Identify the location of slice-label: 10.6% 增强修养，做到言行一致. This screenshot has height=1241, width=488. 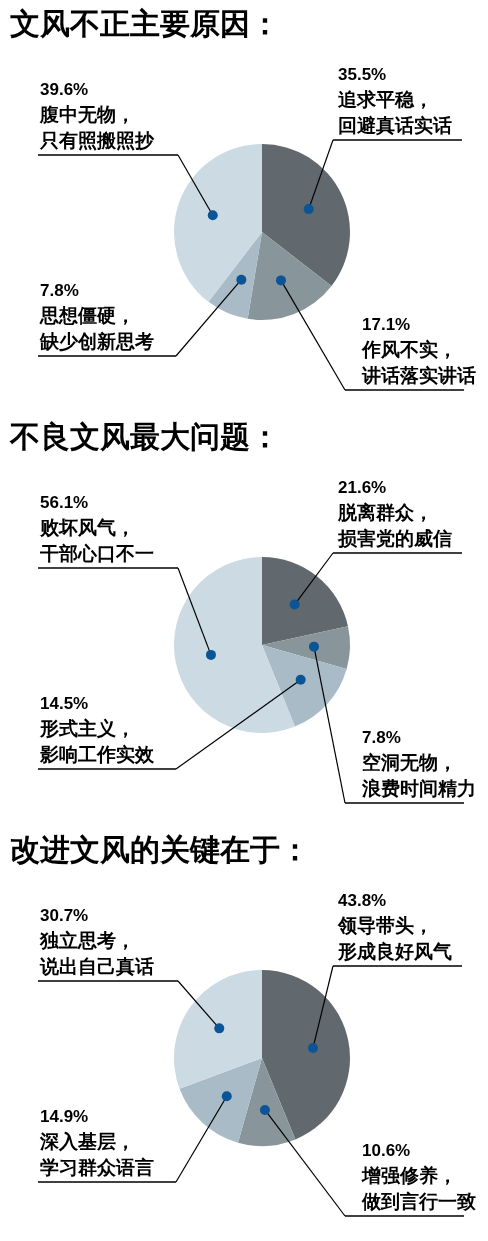
(419, 1176).